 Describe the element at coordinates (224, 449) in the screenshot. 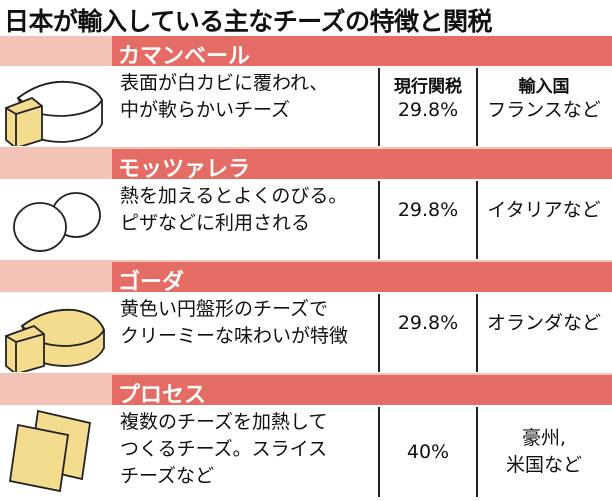

I see `cheese-description-line: つくるチーズ。スライス` at that location.